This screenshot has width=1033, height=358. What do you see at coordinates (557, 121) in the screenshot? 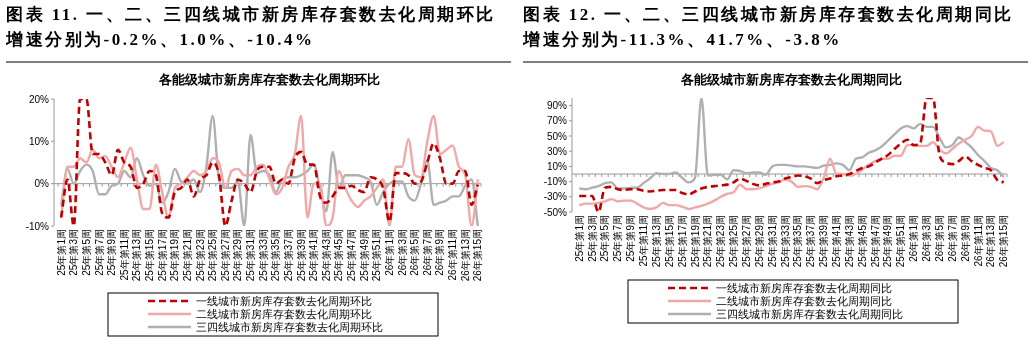
I see `y-tick-label: 70%` at bounding box center [557, 121].